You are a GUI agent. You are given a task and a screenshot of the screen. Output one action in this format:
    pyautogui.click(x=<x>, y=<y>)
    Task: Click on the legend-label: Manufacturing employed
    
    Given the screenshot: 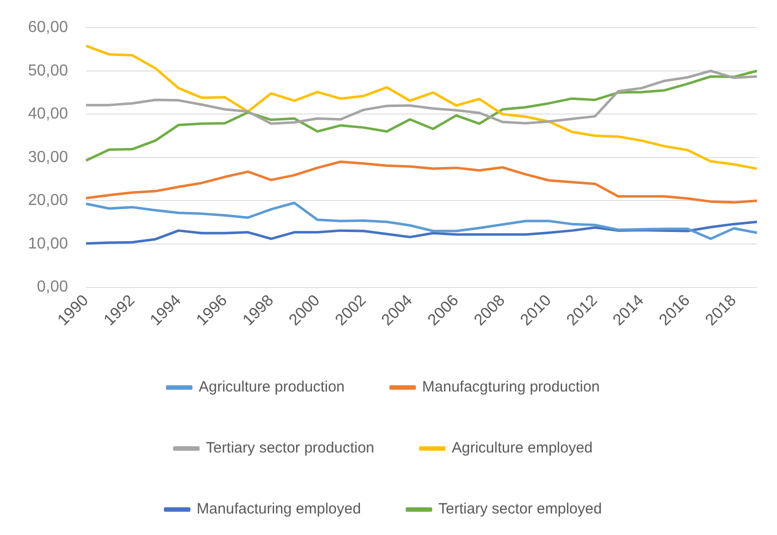 What is the action you would take?
    pyautogui.click(x=278, y=509)
    